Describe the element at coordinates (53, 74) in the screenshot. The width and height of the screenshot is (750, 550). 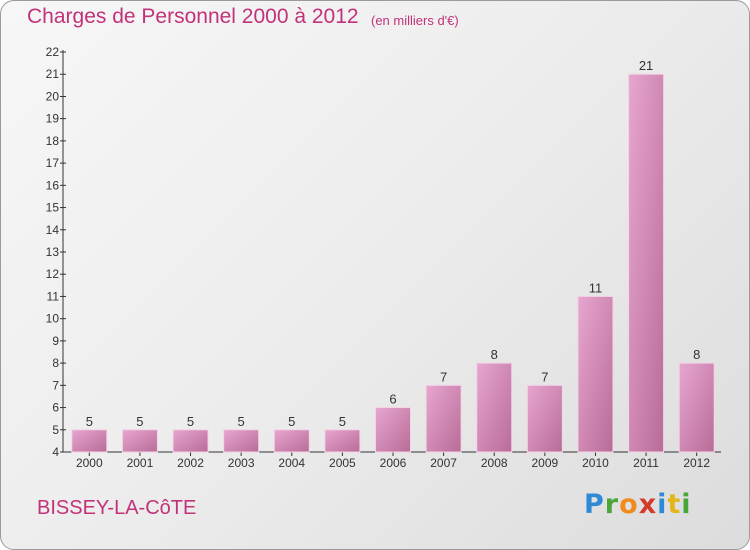
I see `y-tick-label: 21` at that location.